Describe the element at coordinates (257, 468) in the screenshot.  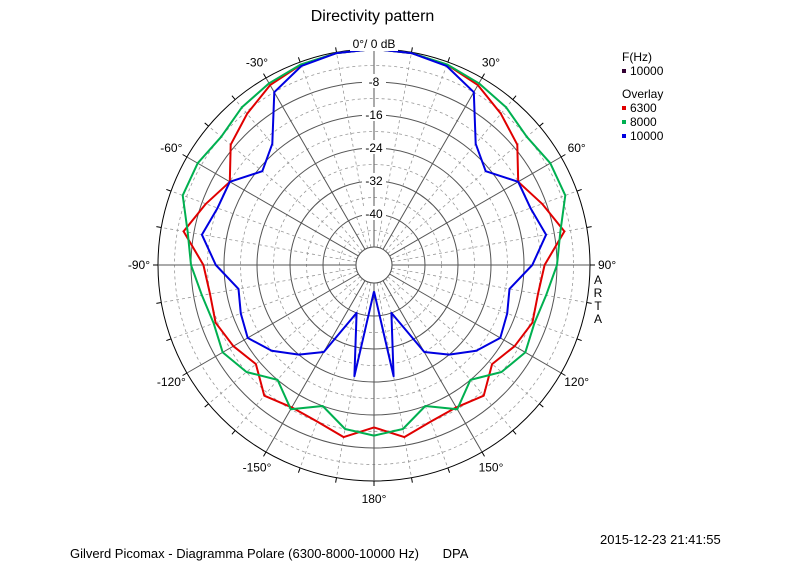
I see `angle-tick-label: -150°` at that location.